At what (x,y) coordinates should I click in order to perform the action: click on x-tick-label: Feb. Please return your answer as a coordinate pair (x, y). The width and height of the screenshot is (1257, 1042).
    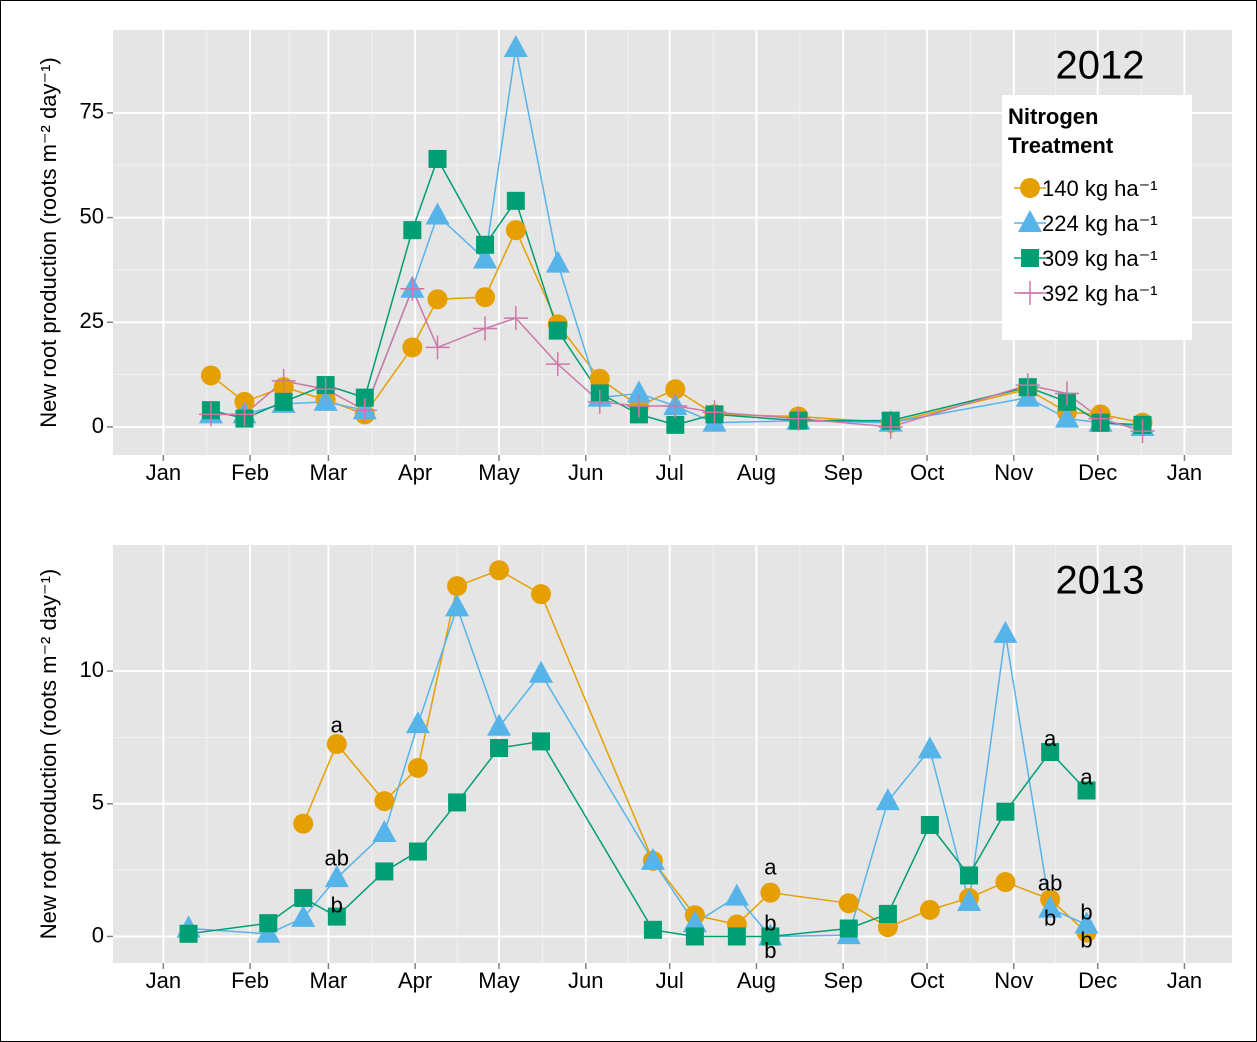
    Looking at the image, I should click on (250, 472).